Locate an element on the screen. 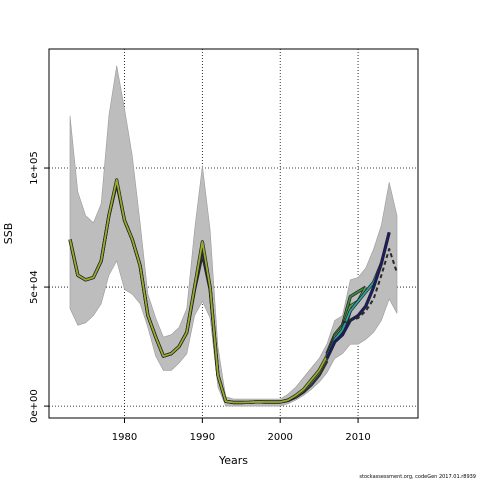  x-tick-label: 2000 is located at coordinates (279, 437).